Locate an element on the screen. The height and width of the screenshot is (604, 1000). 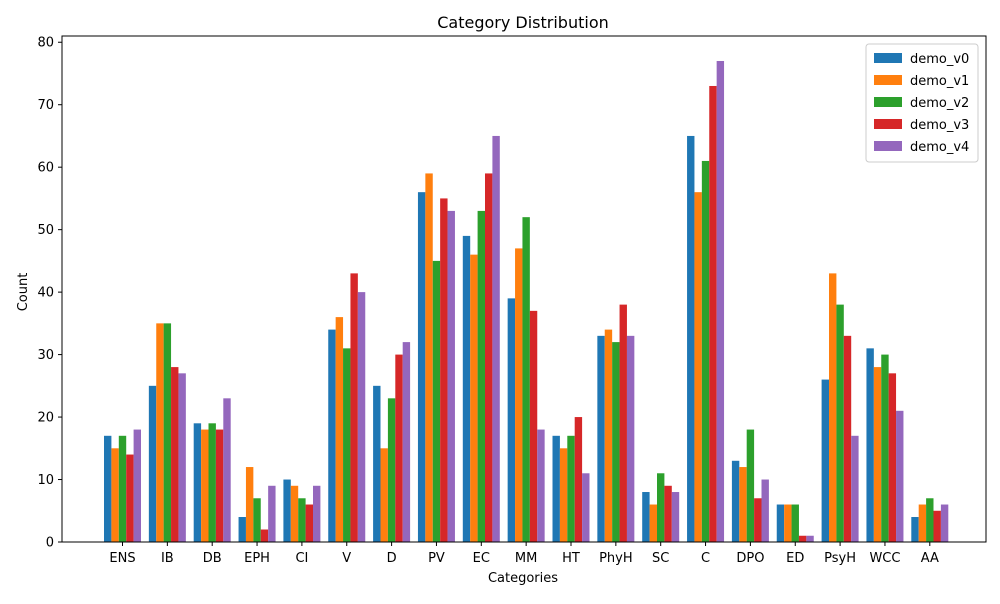
bar-demo_v4-V is located at coordinates (361, 417).